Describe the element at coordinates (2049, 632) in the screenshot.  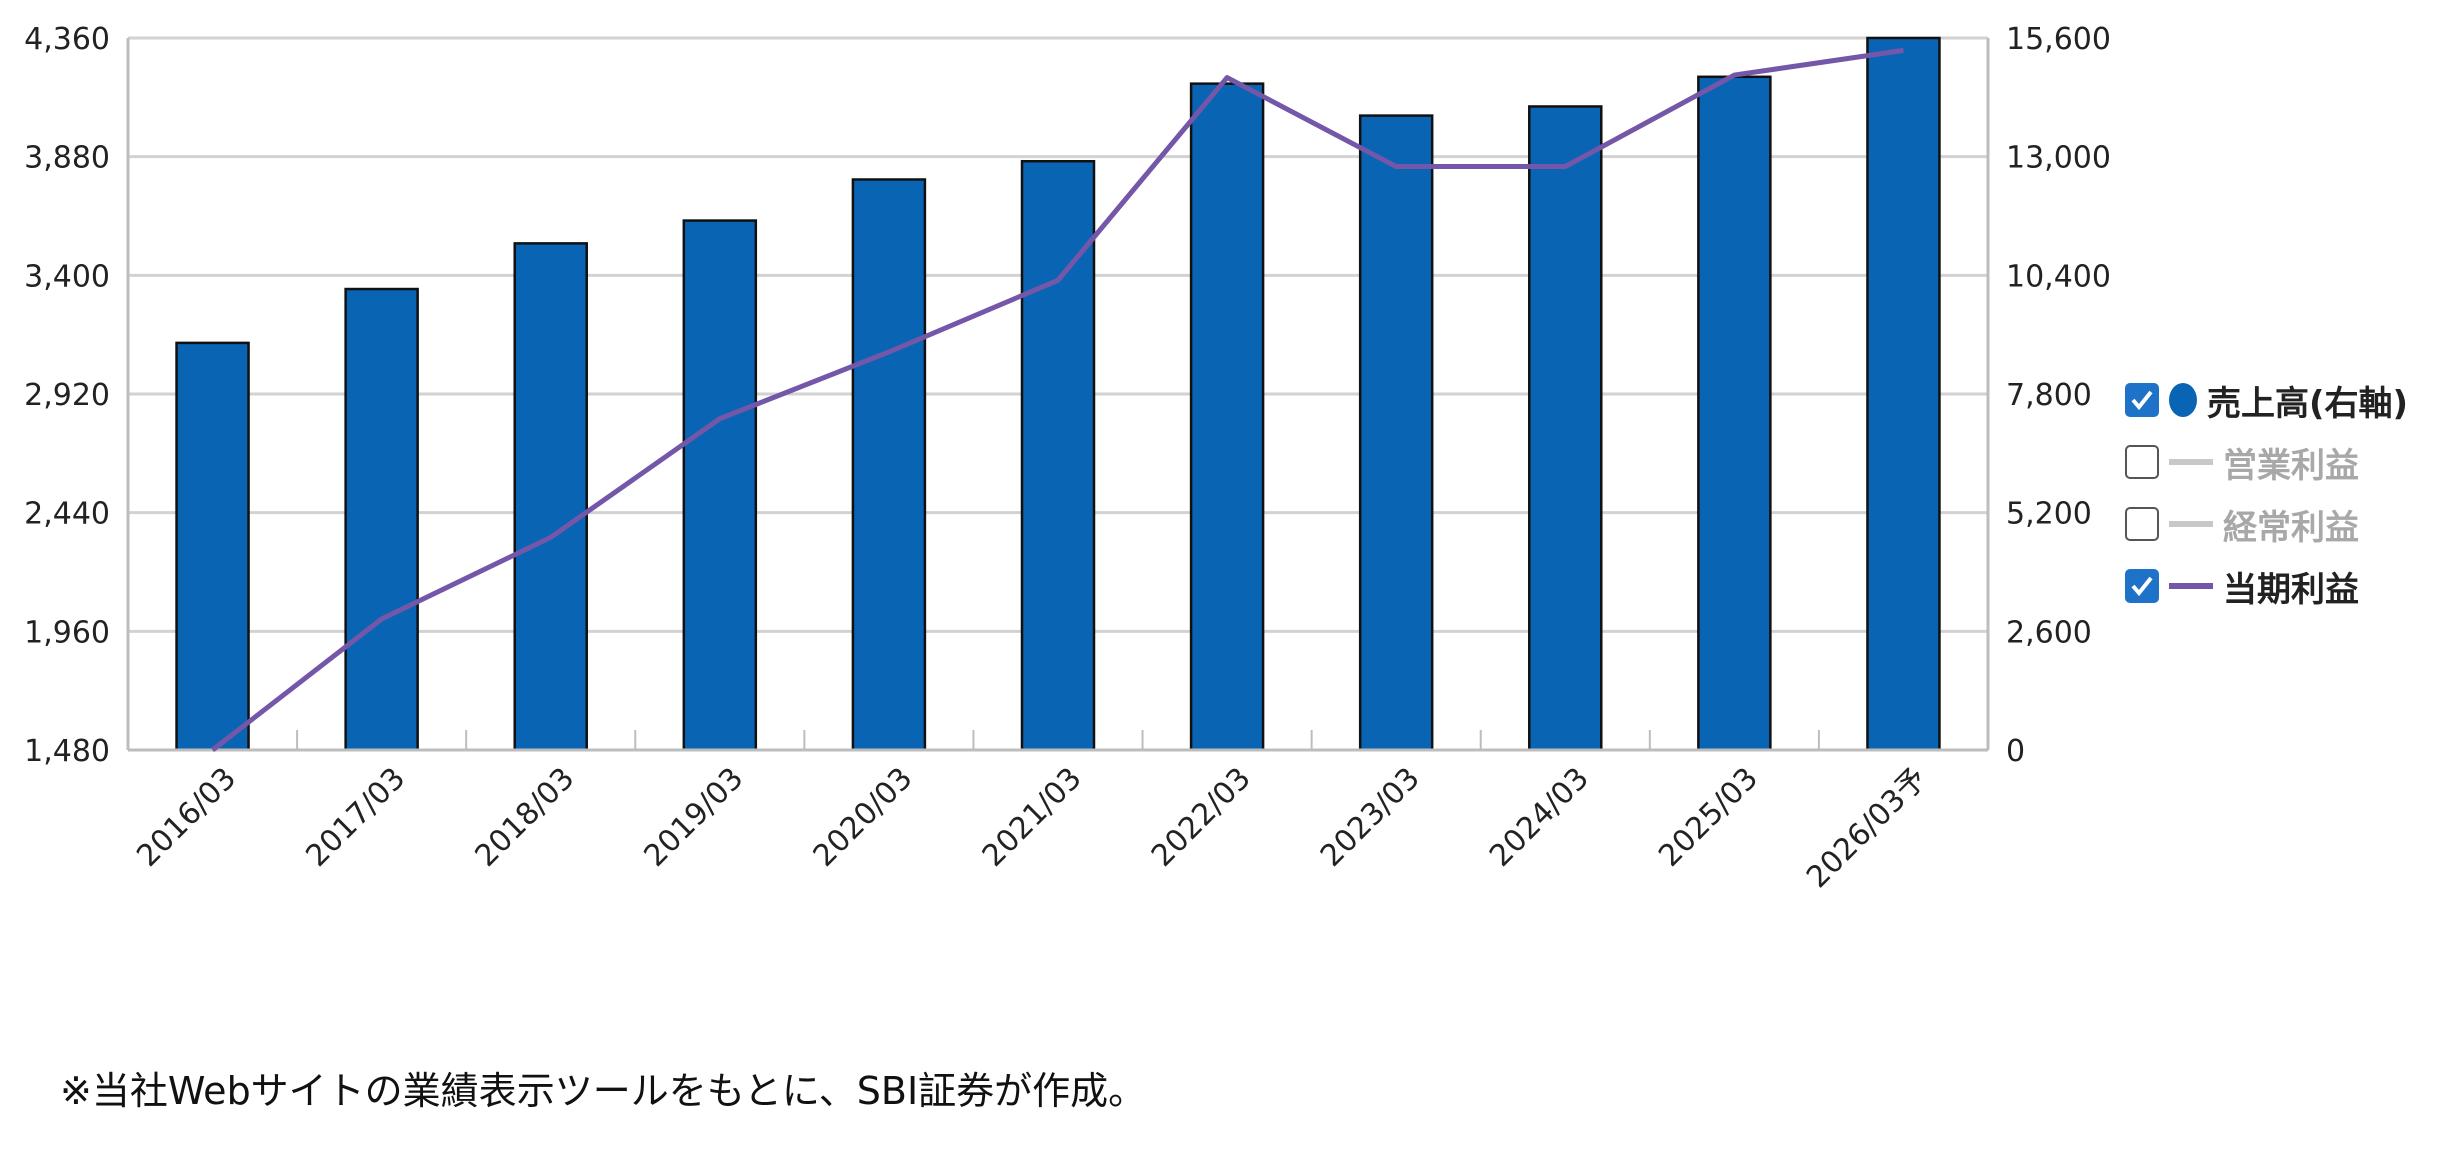
I see `right-axis-tick-label: 2,600` at that location.